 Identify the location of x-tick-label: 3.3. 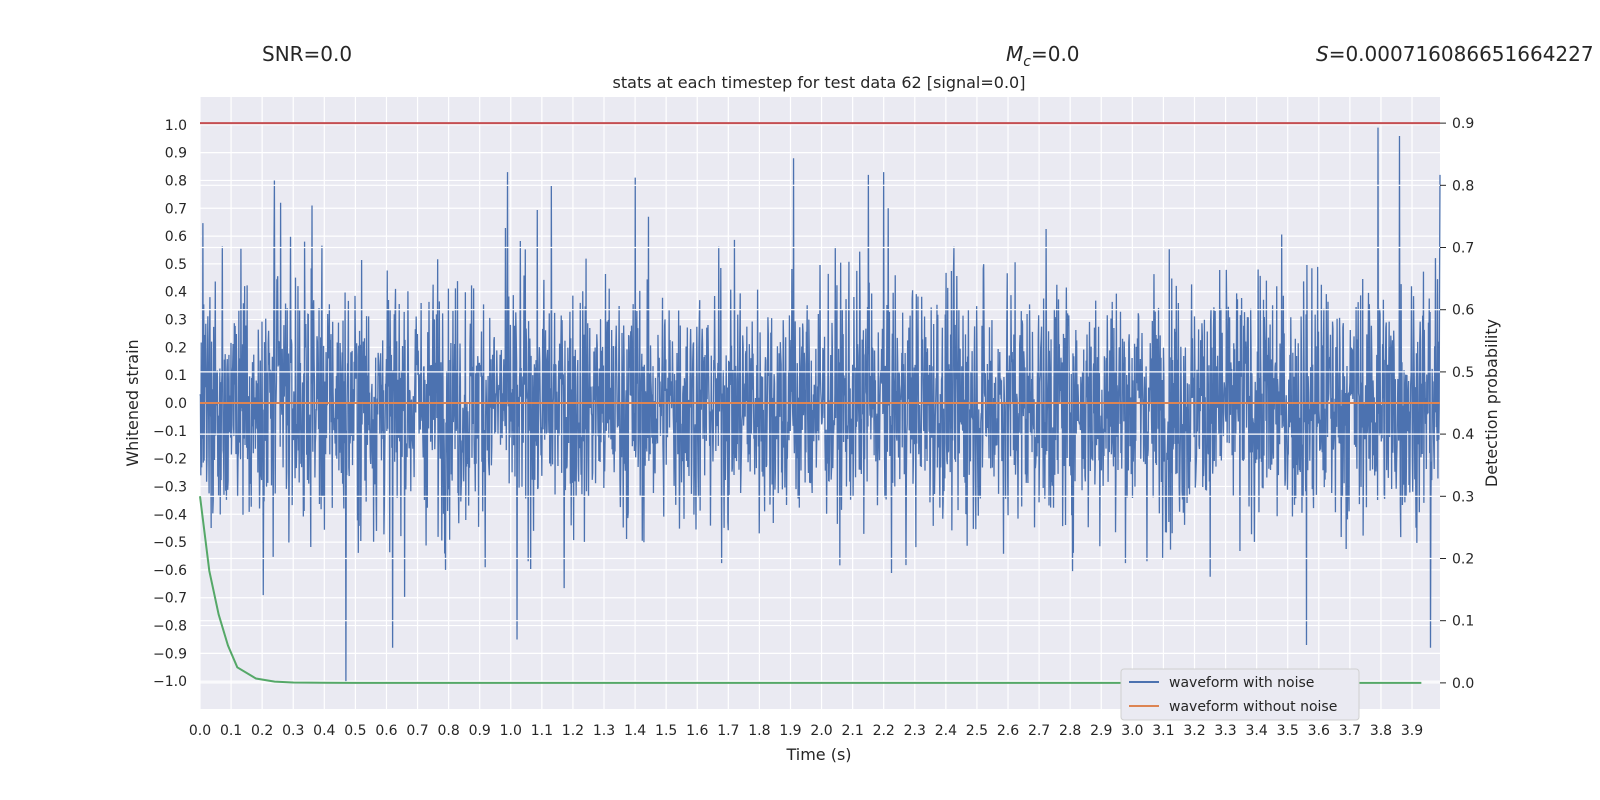
(1225, 731).